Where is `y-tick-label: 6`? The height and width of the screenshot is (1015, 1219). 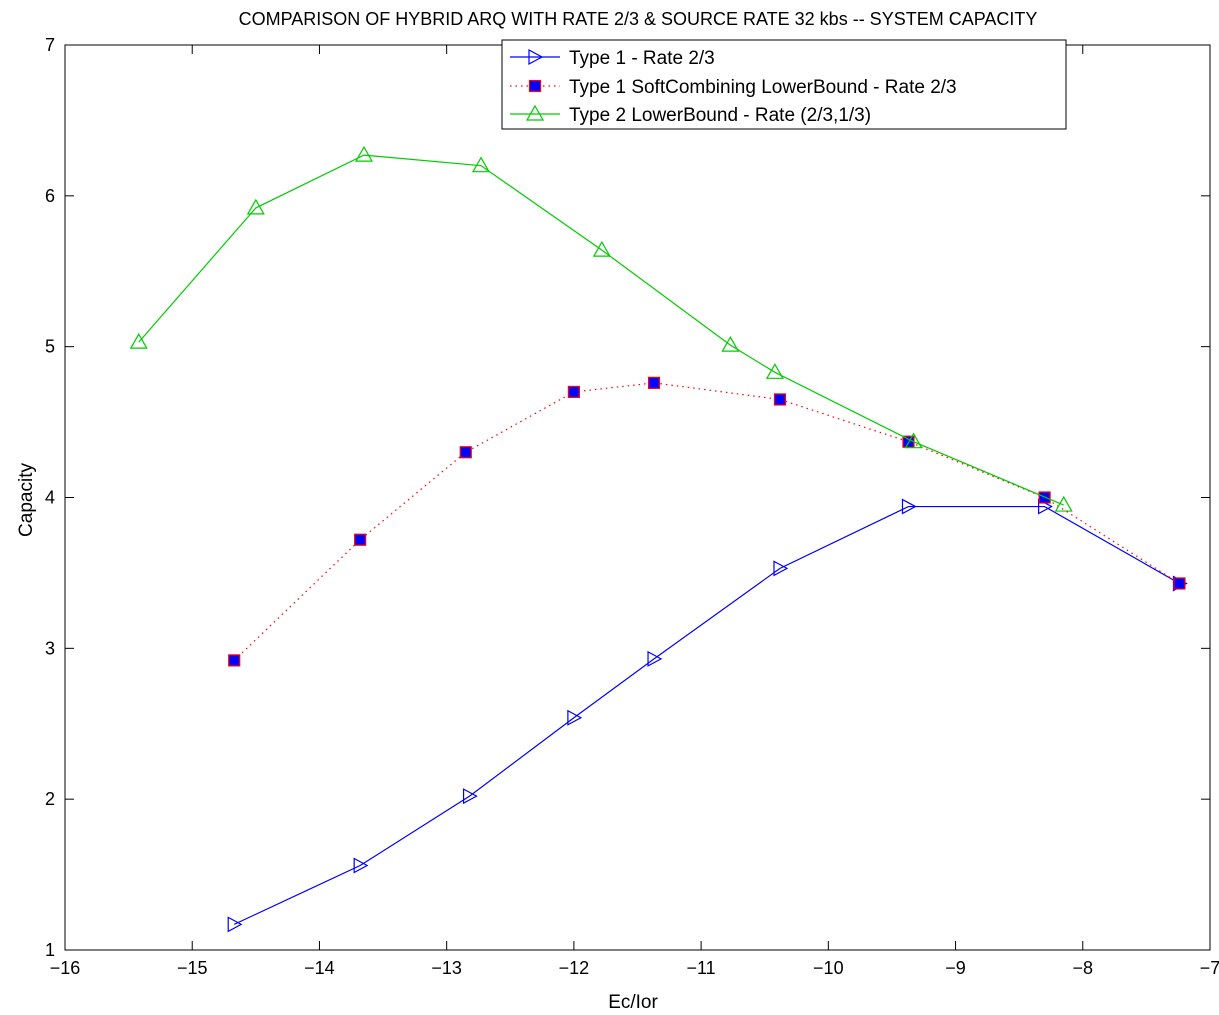
y-tick-label: 6 is located at coordinates (50, 196).